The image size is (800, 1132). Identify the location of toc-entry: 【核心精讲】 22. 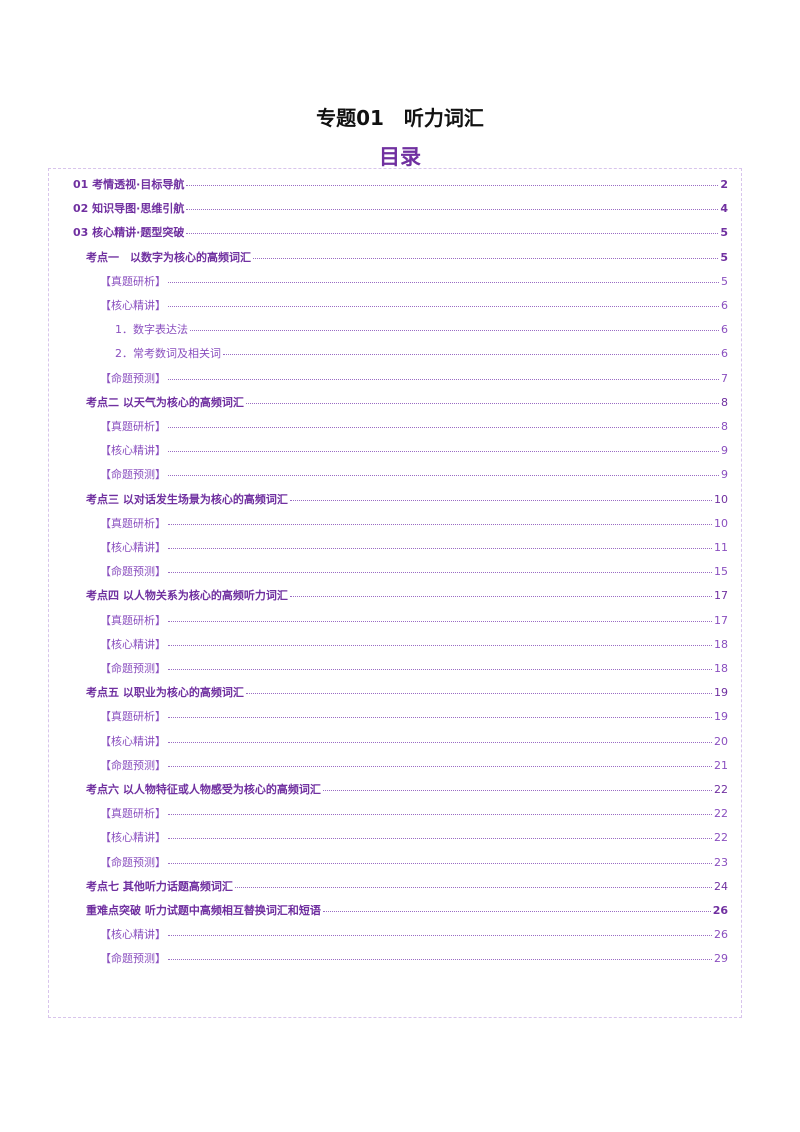
(414, 839).